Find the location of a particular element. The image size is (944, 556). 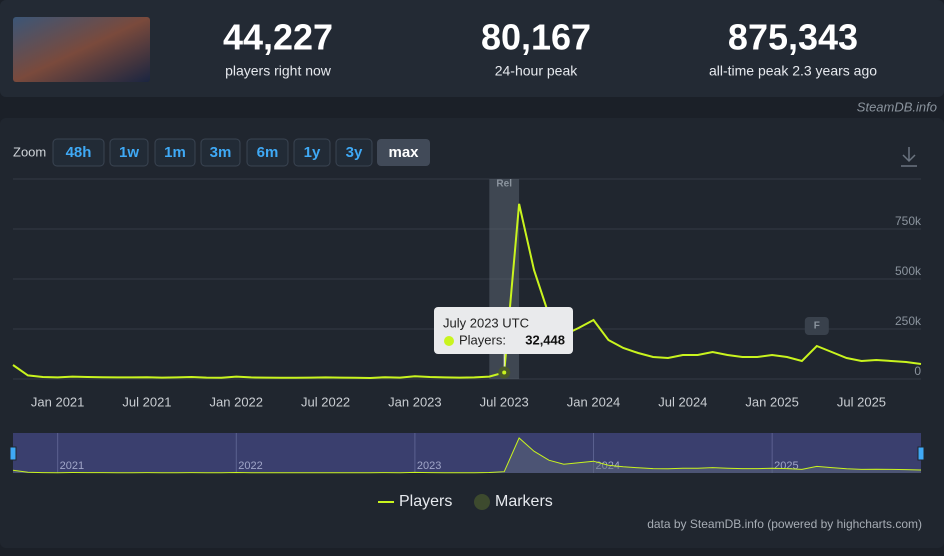

x-tick-label: Jul 2021 is located at coordinates (146, 401).